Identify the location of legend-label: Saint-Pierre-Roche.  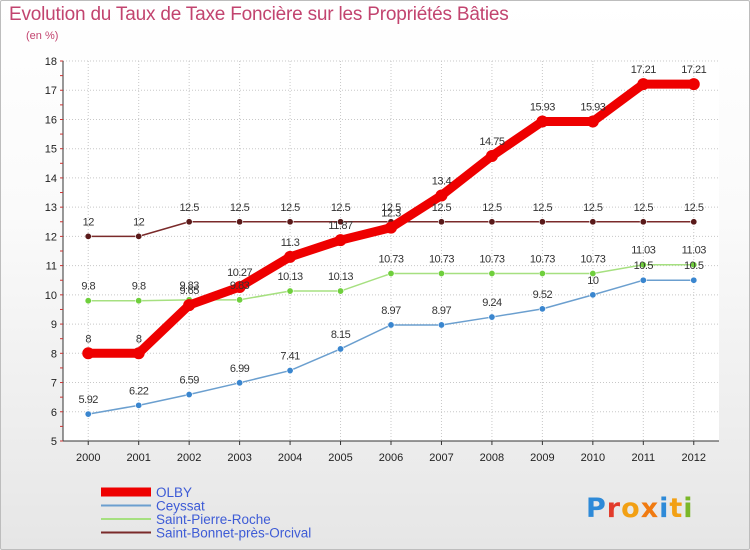
(213, 519).